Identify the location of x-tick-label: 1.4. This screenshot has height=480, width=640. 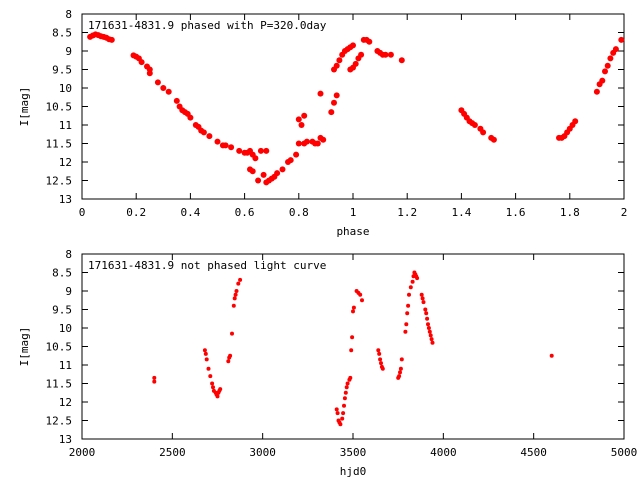
(461, 212).